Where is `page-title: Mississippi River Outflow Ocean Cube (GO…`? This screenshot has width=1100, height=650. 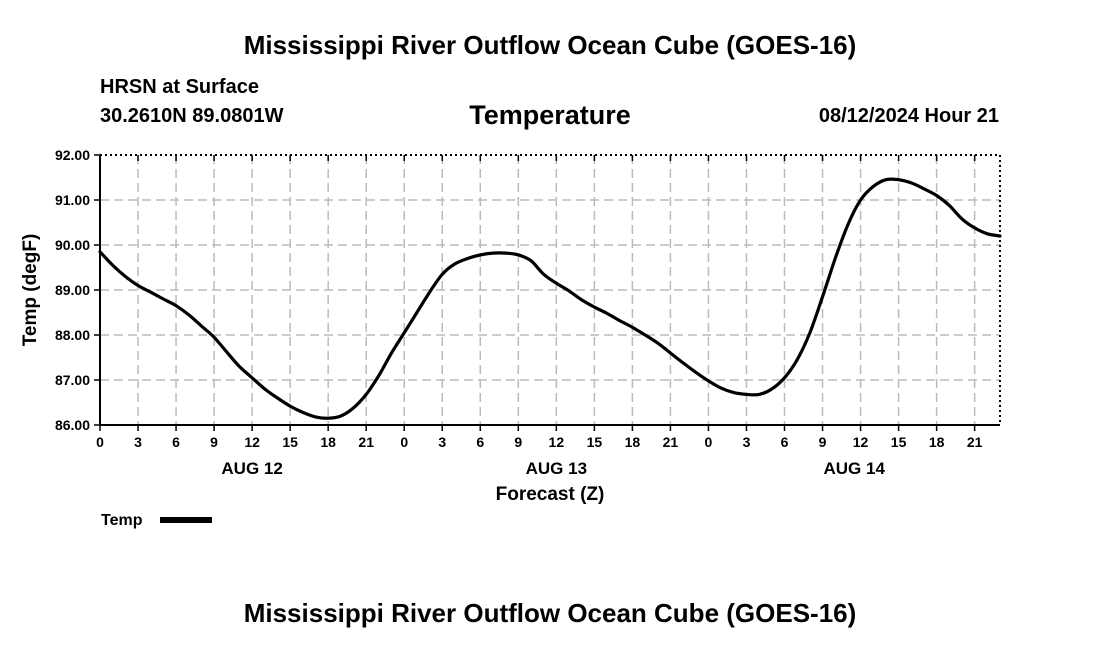 page-title: Mississippi River Outflow Ocean Cube (GO… is located at coordinates (550, 45).